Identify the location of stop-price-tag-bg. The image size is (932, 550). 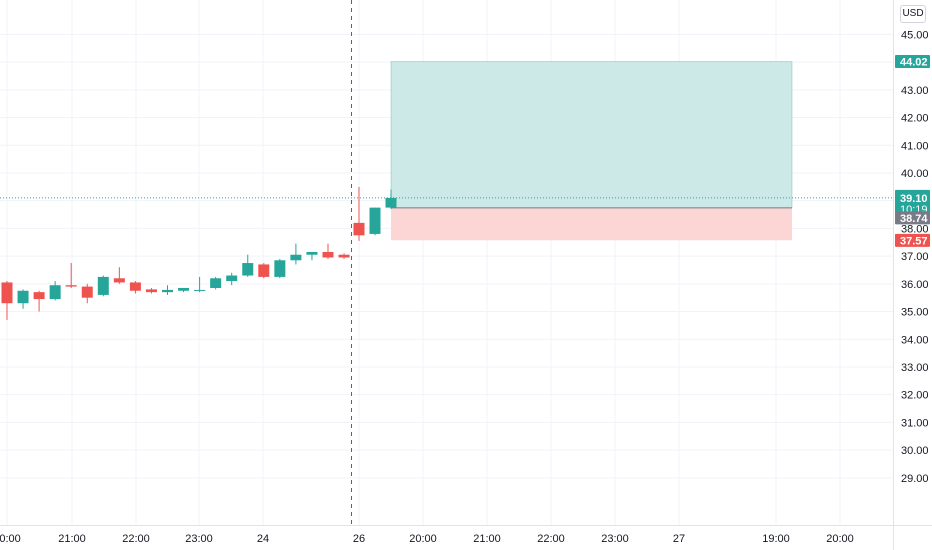
(912, 240).